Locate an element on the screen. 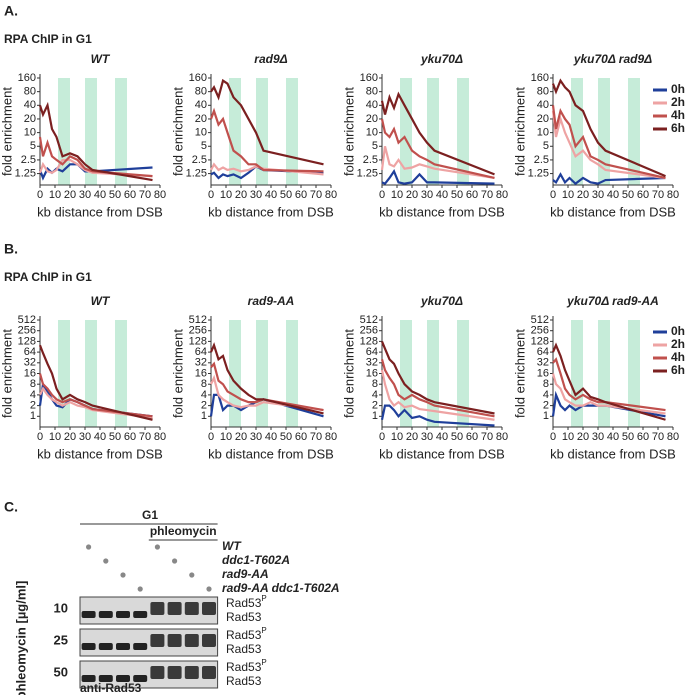 The height and width of the screenshot is (700, 685). y-tick-label: 16 is located at coordinates (201, 373).